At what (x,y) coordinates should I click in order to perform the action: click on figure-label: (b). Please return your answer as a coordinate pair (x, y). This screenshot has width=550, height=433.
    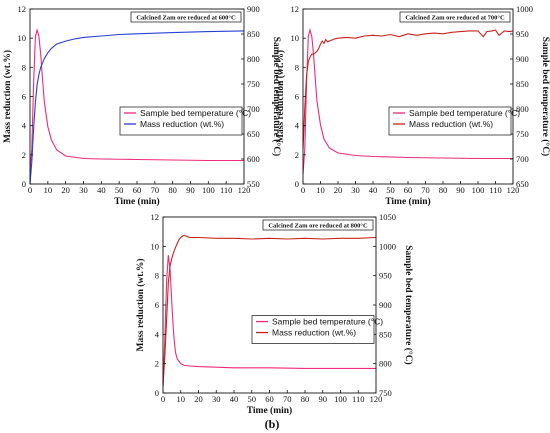
    Looking at the image, I should click on (272, 424).